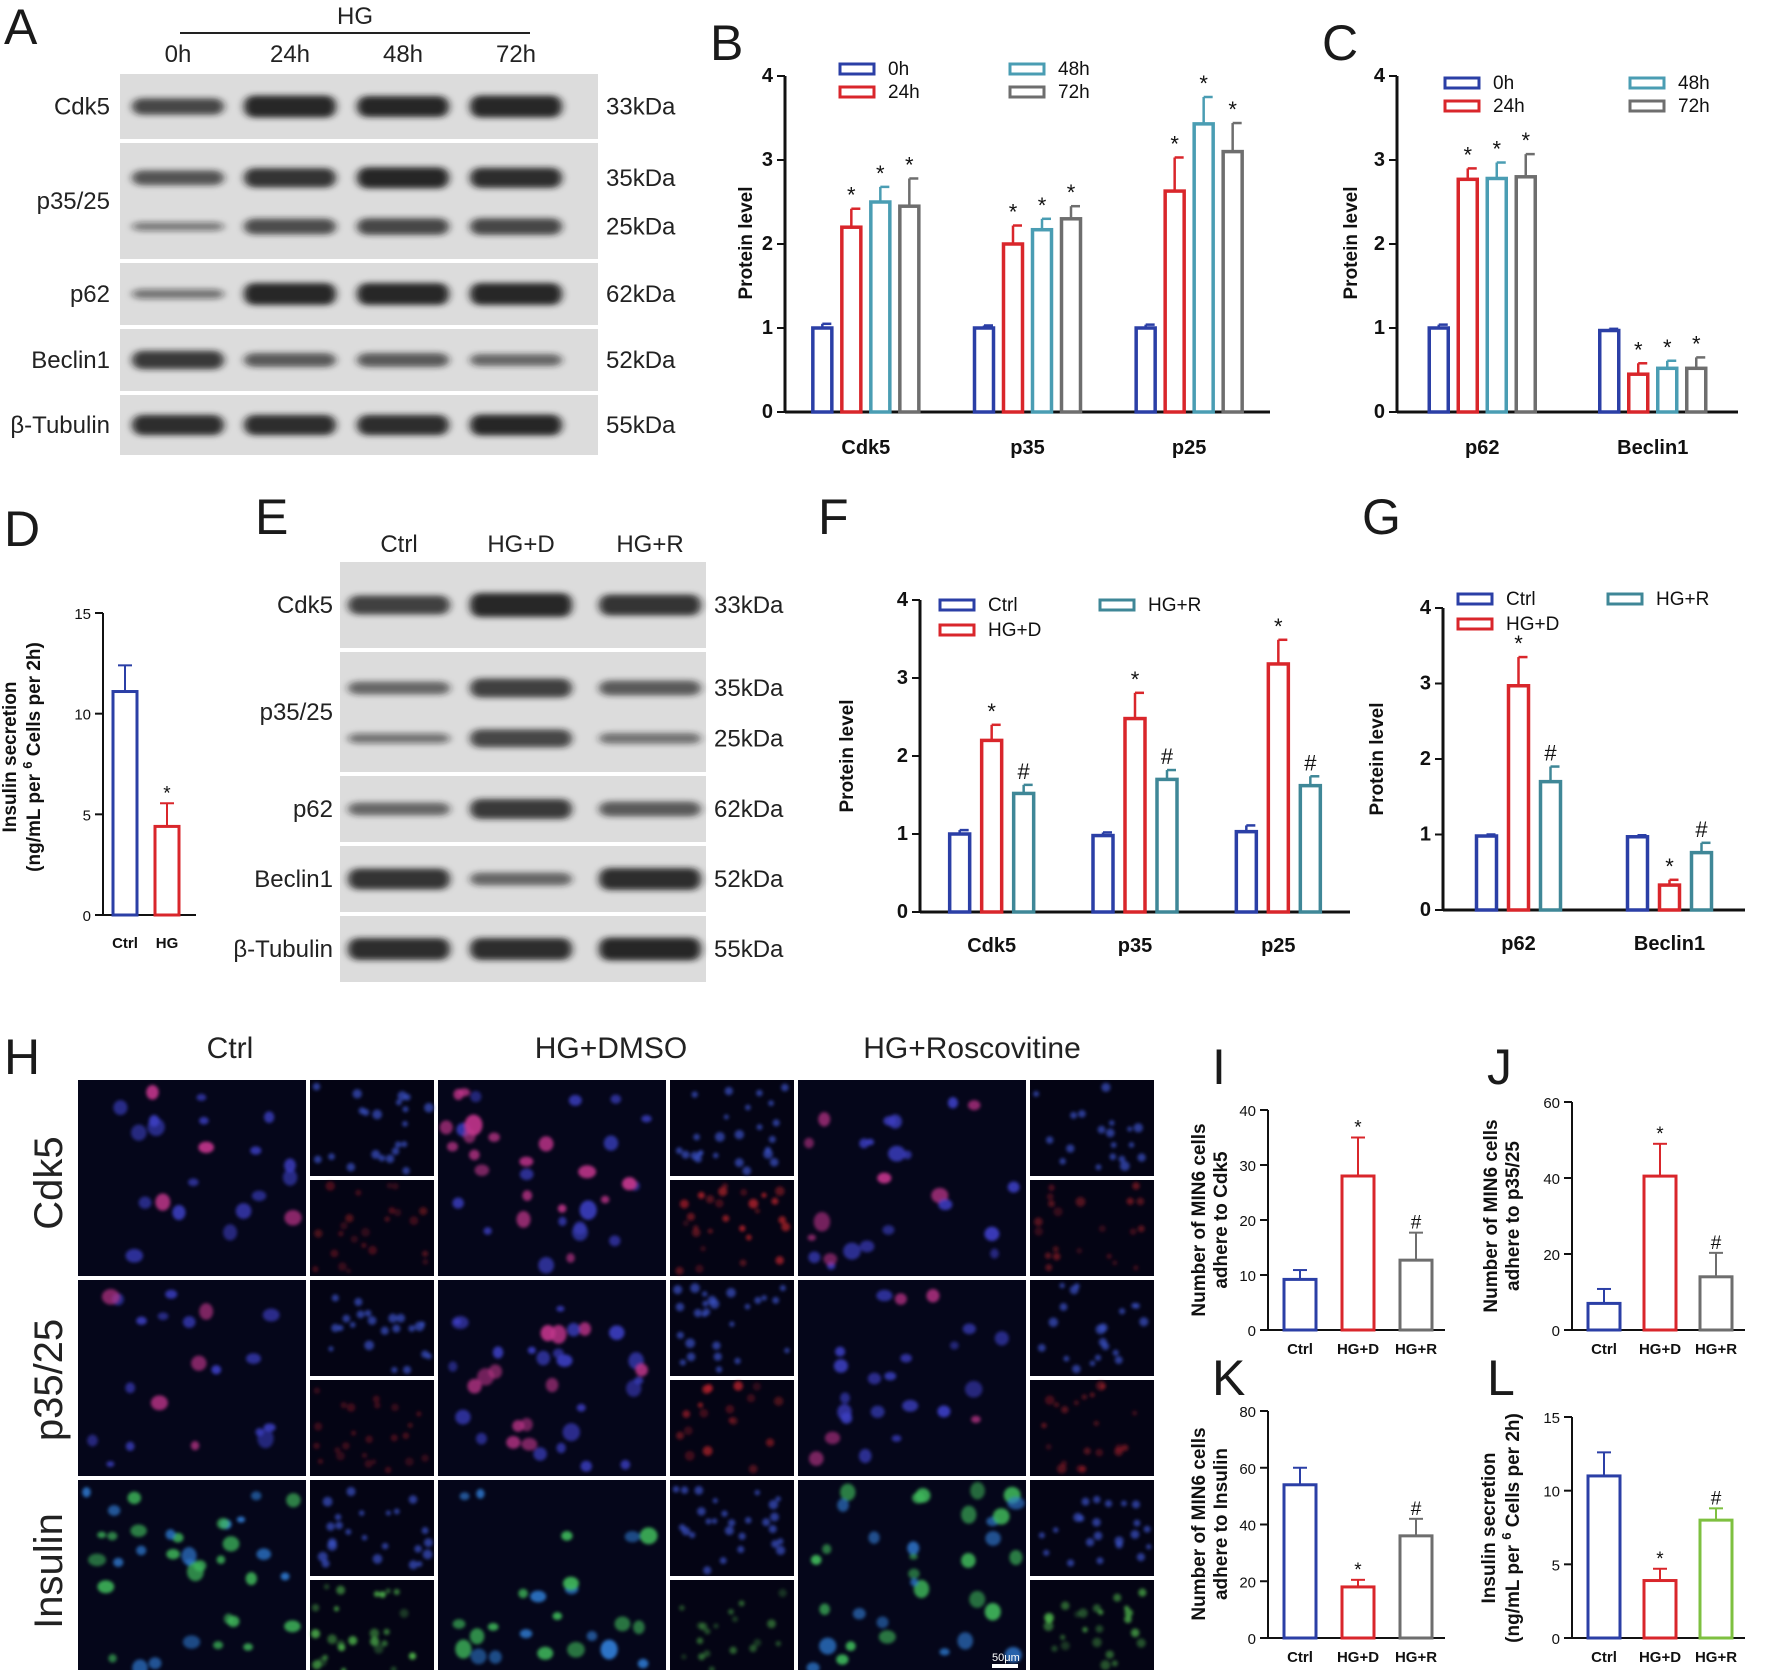 This screenshot has height=1670, width=1772. What do you see at coordinates (767, 160) in the screenshot?
I see `y-tick-label: 3` at bounding box center [767, 160].